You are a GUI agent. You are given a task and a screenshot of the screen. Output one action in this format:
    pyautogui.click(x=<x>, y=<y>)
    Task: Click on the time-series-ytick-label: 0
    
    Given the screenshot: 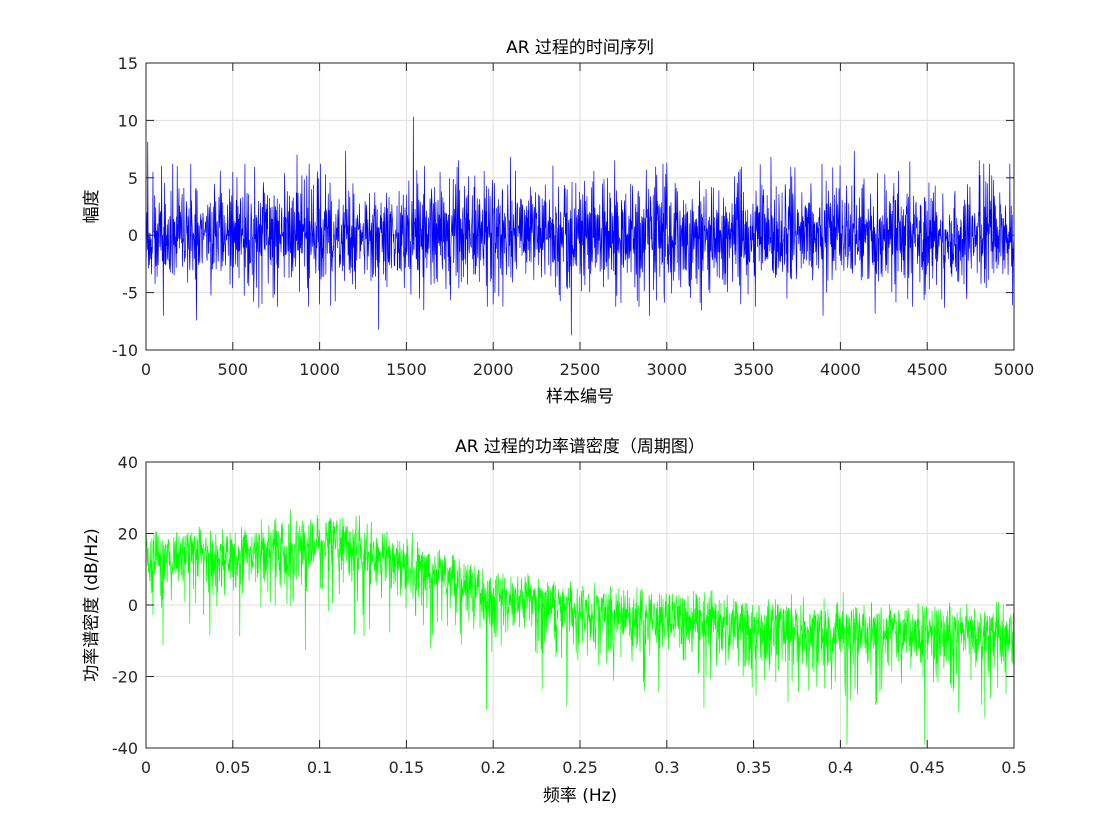 What is the action you would take?
    pyautogui.click(x=133, y=235)
    